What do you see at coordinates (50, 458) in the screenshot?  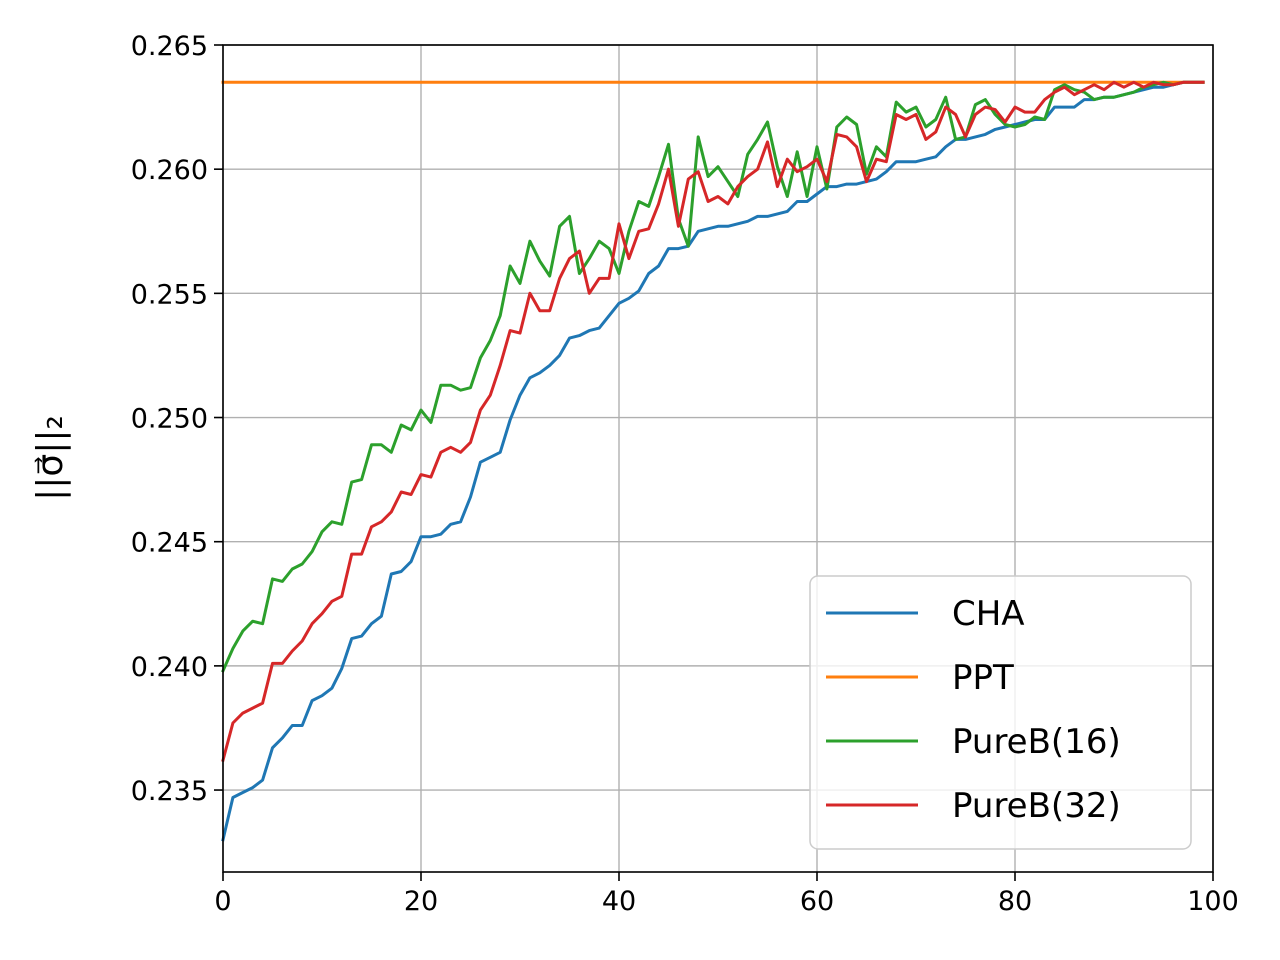 I see `y-axis-label: ||σ⃗||₂` at bounding box center [50, 458].